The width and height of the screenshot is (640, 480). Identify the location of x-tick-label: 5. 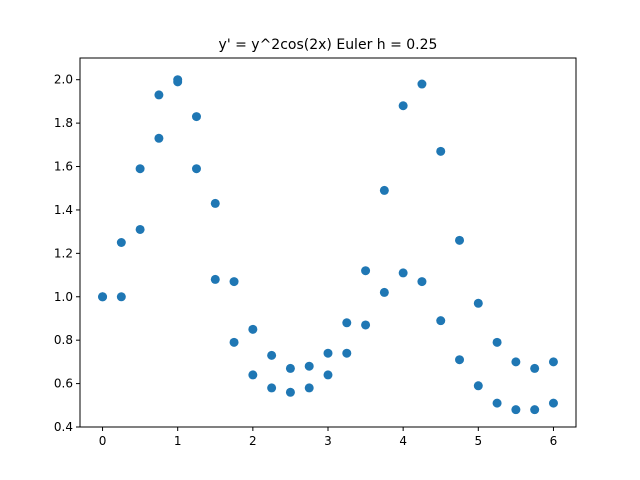
(478, 441).